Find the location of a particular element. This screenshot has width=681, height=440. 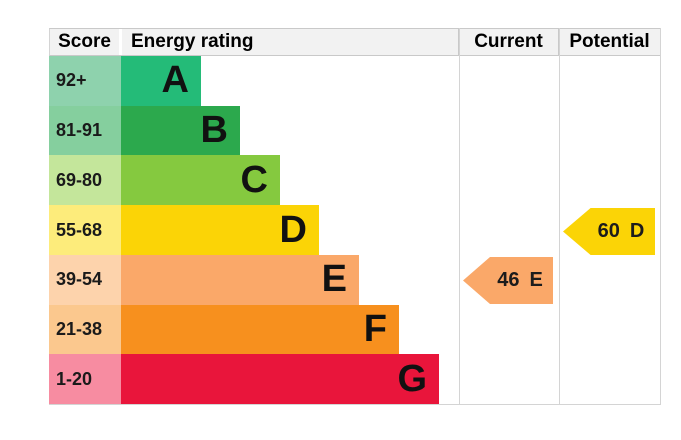

current-band-letter: E is located at coordinates (536, 280).